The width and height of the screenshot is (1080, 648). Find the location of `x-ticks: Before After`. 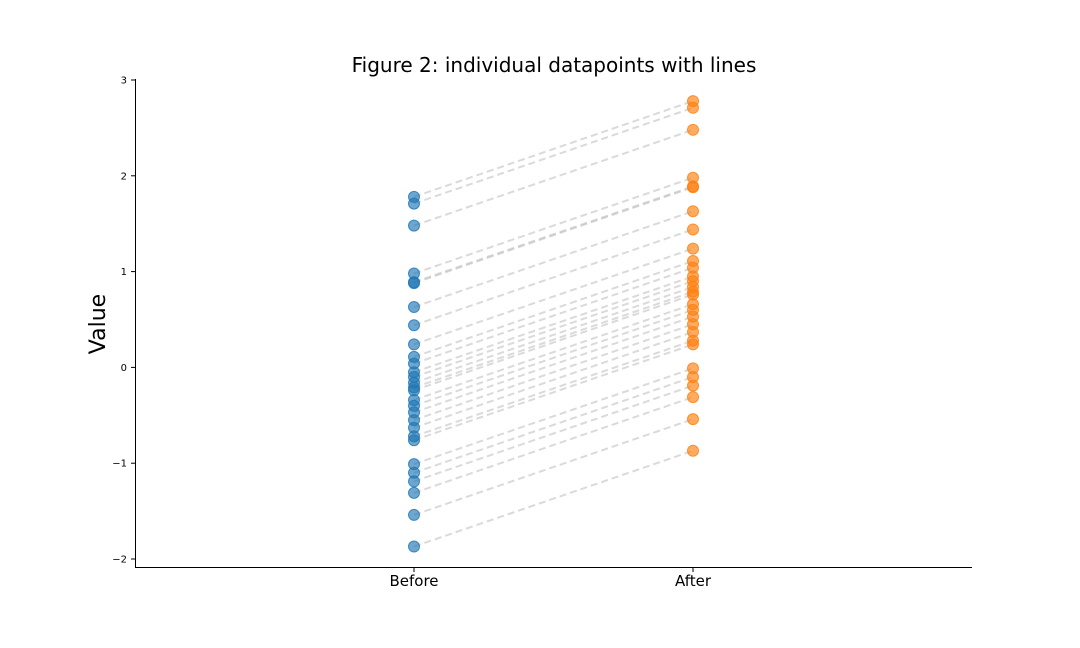

x-ticks: Before After is located at coordinates (550, 579).